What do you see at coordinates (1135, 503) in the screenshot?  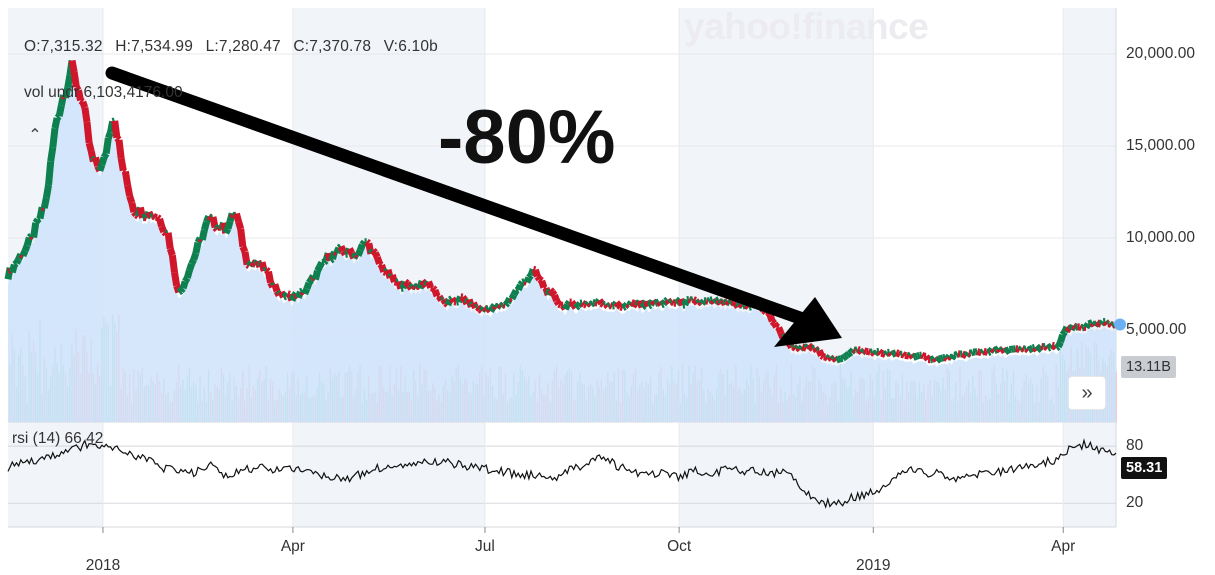 I see `rsi-tick-label: 20` at bounding box center [1135, 503].